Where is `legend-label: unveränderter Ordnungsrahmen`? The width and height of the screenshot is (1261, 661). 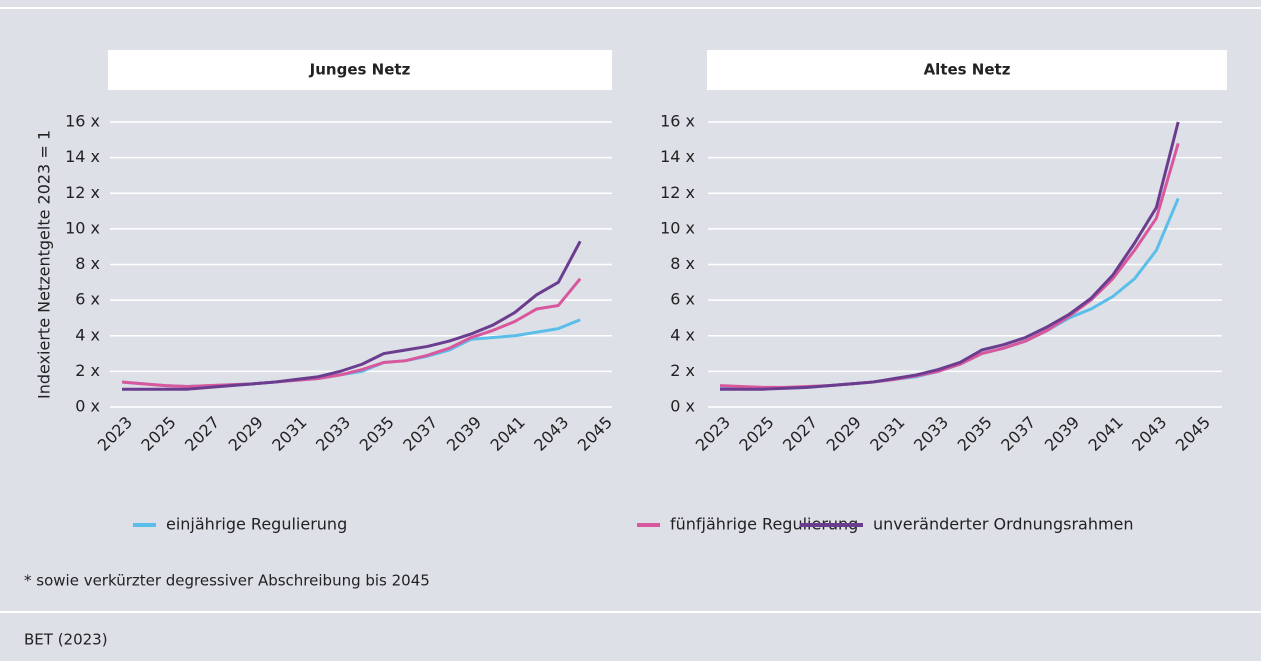
legend-label: unveränderter Ordnungsrahmen is located at coordinates (1003, 524).